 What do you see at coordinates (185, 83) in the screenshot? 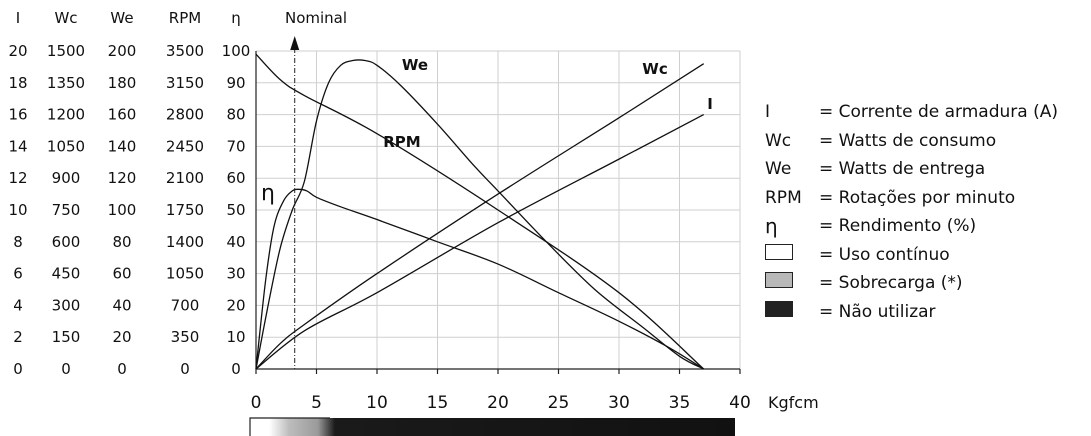
I see `y-tick-label: 3150` at bounding box center [185, 83].